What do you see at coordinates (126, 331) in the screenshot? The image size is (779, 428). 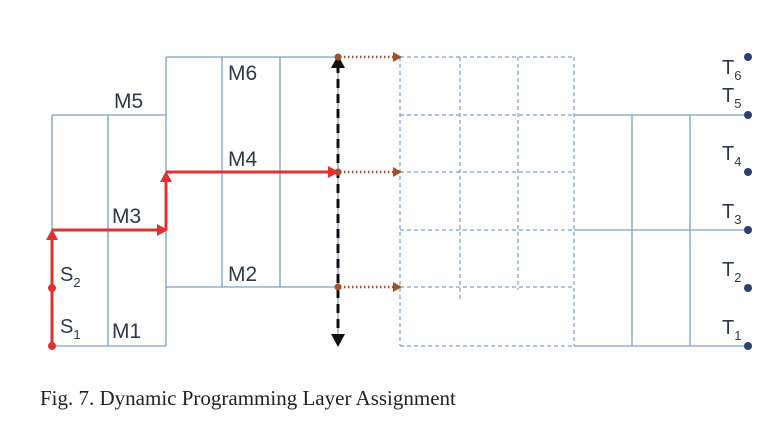 I see `label-m1: M1` at bounding box center [126, 331].